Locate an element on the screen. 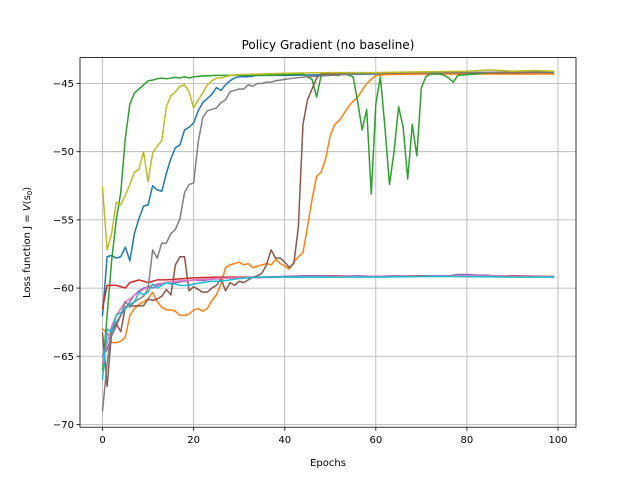 This screenshot has height=480, width=640. x-tick-label: 40 is located at coordinates (284, 440).